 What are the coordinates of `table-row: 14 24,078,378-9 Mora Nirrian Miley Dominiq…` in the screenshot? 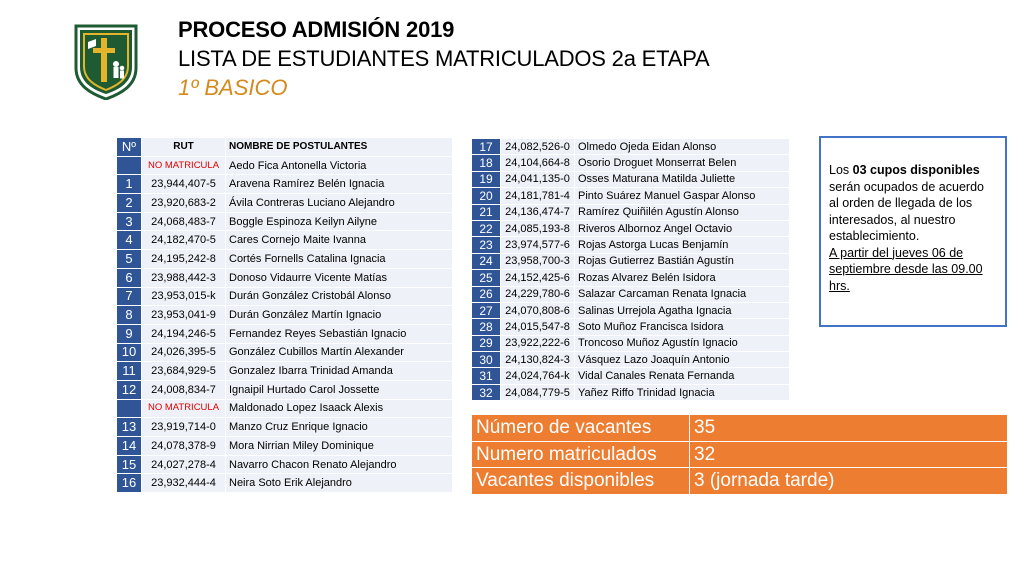 It's located at (284, 446).